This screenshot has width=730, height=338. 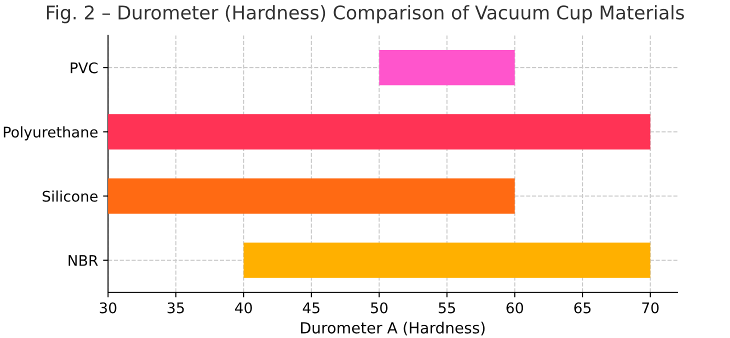 What do you see at coordinates (365, 14) in the screenshot?
I see `chart-title: Fig. 2 – Durometer (Hardness) Comparison of Vacuum Cup Materials` at bounding box center [365, 14].